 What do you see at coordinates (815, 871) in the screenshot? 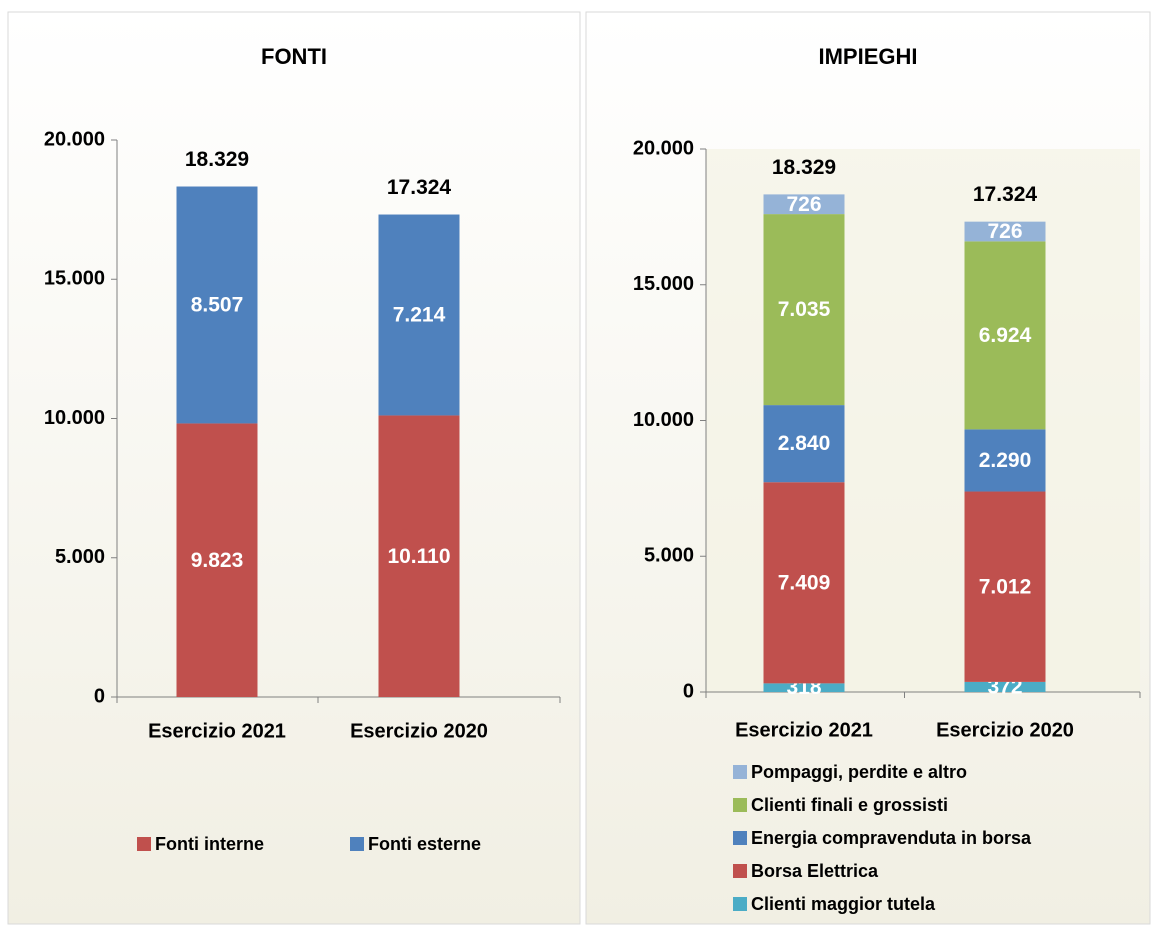
I see `legend-label: Borsa Elettrica` at bounding box center [815, 871].